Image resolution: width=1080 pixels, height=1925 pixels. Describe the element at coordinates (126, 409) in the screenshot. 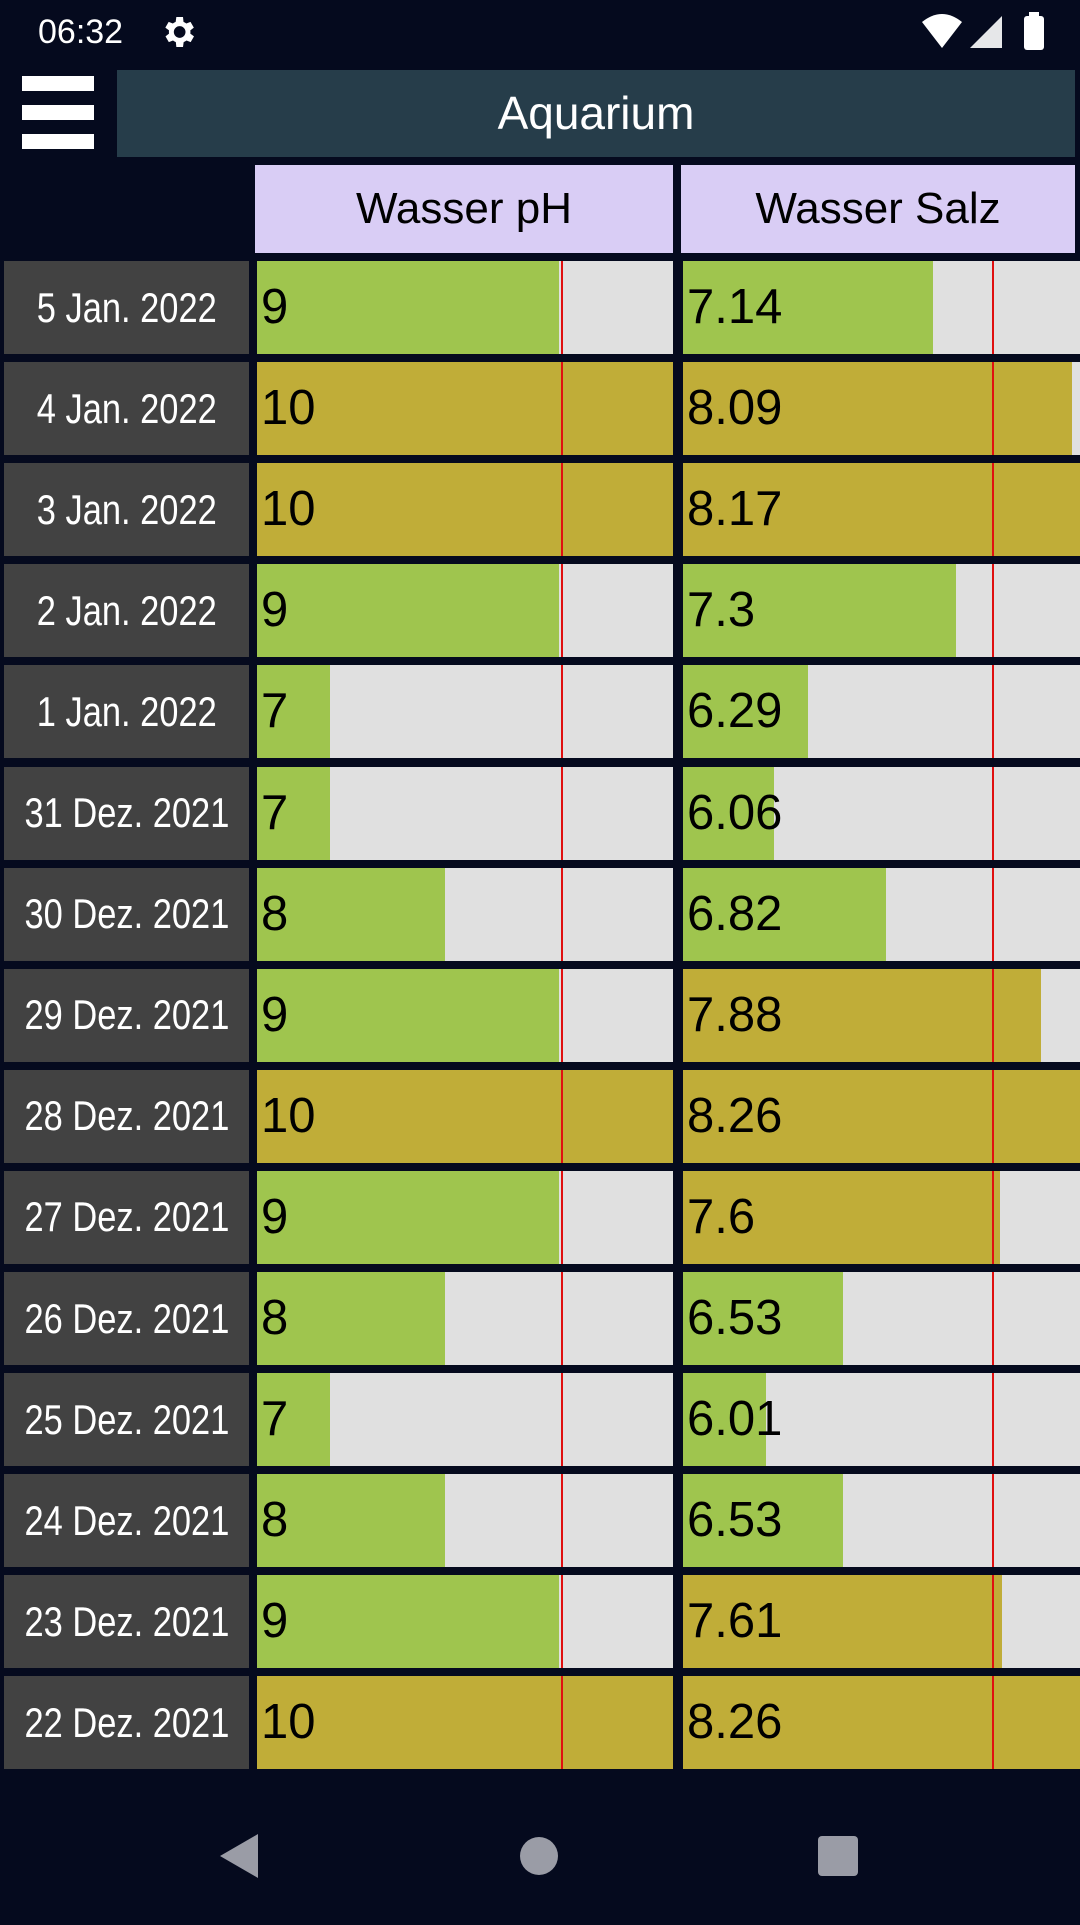

I see `date-cell: 4 Jan. 2022` at that location.